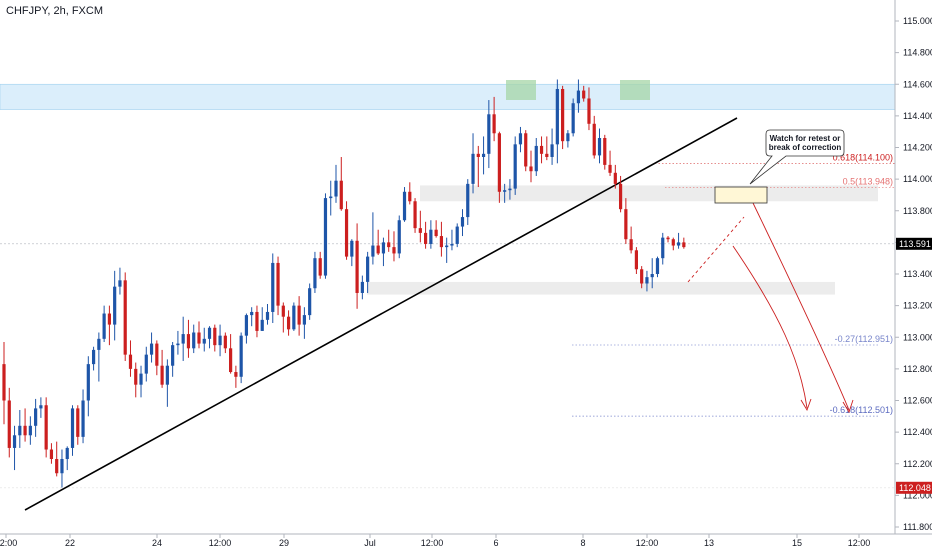 This screenshot has width=932, height=550. What do you see at coordinates (801, 306) in the screenshot?
I see `projection-arrow-long` at bounding box center [801, 306].